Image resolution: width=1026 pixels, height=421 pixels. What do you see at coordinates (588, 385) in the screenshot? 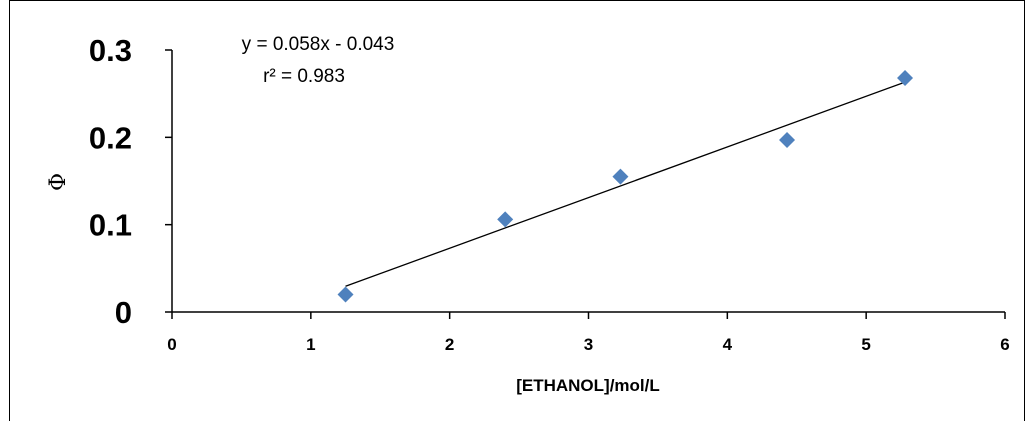
I see `x-axis-title: [ETHANOL]/mol/L` at bounding box center [588, 385].